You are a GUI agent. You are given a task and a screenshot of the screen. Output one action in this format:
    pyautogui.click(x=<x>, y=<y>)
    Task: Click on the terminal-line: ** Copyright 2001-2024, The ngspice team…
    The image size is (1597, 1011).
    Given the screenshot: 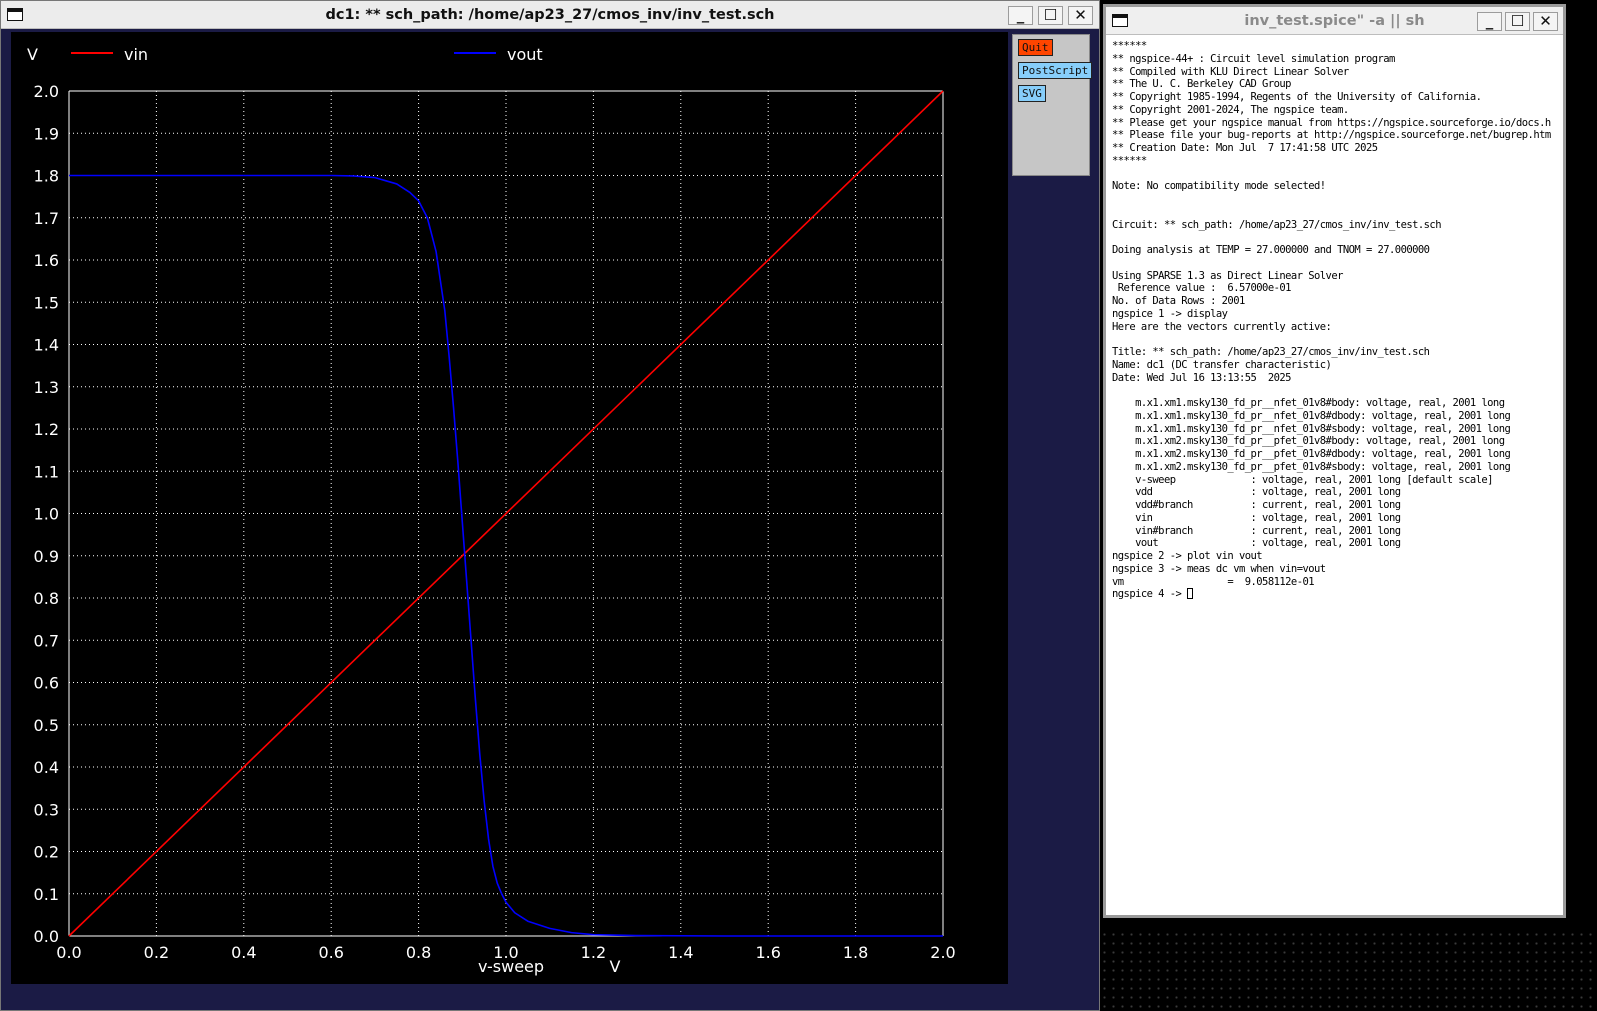 What is the action you would take?
    pyautogui.click(x=1230, y=109)
    